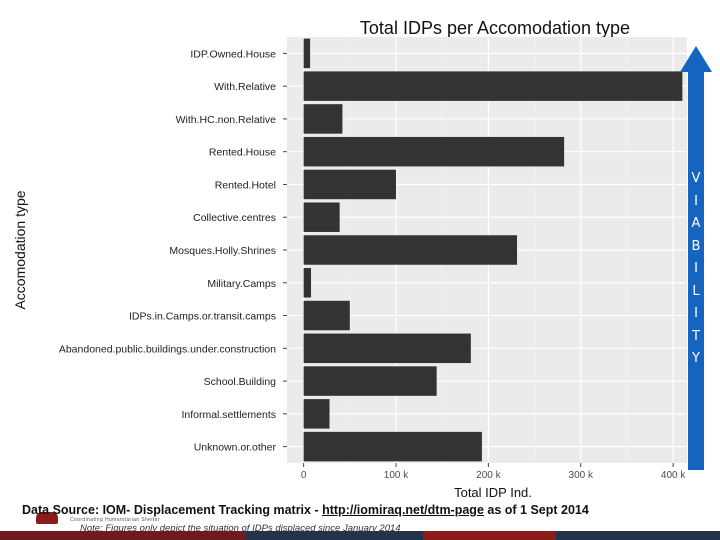 Image resolution: width=720 pixels, height=540 pixels. What do you see at coordinates (488, 475) in the screenshot?
I see `x-tick-label: 200 k` at bounding box center [488, 475].